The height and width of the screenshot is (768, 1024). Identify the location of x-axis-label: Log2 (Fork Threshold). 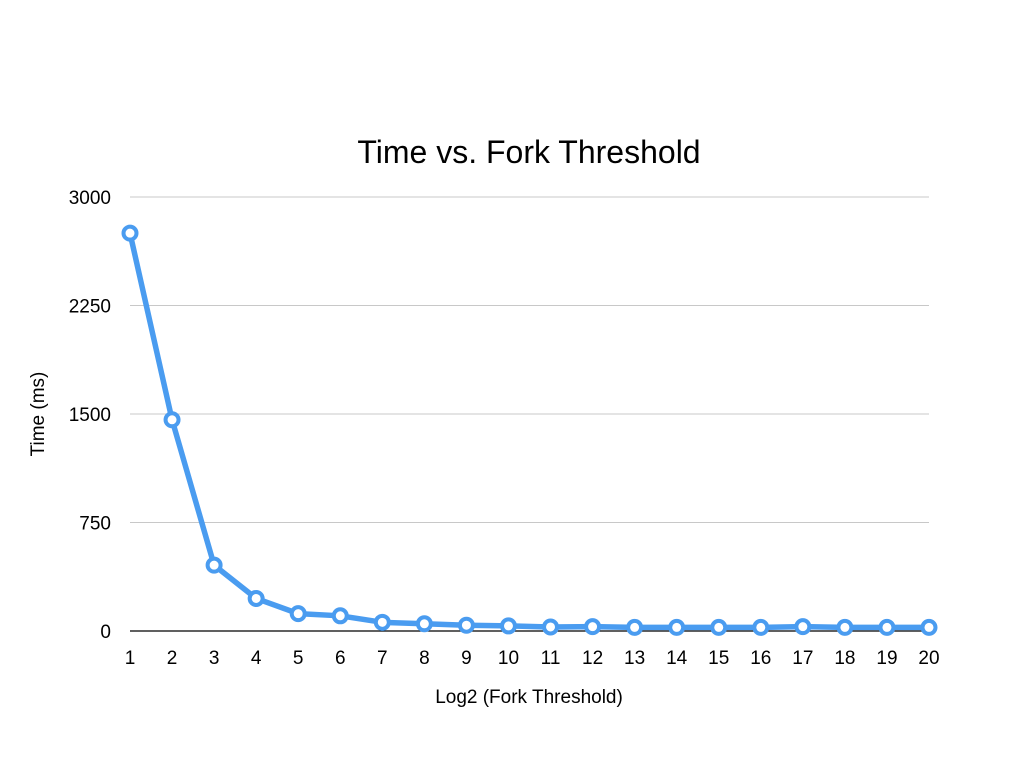
(529, 697).